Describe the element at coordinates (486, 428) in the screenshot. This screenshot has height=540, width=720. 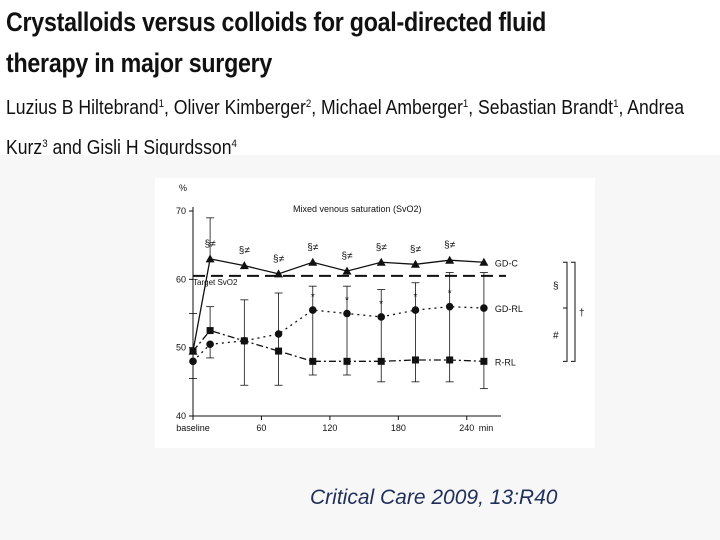
I see `x-axis-unit: min` at that location.